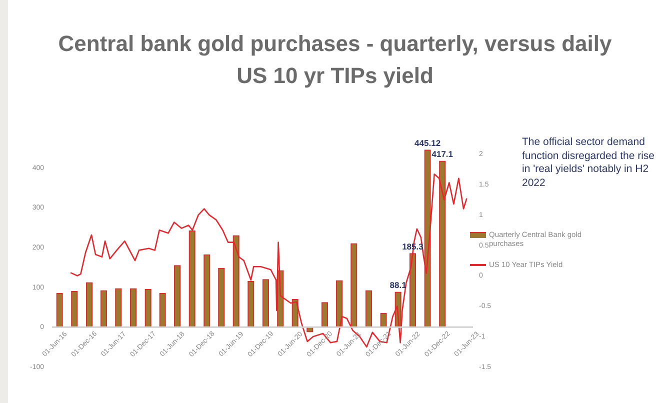  What do you see at coordinates (589, 163) in the screenshot?
I see `text: The official sector demand function disregarded the rise in 'real yields' notably in H2 2022` at bounding box center [589, 163].